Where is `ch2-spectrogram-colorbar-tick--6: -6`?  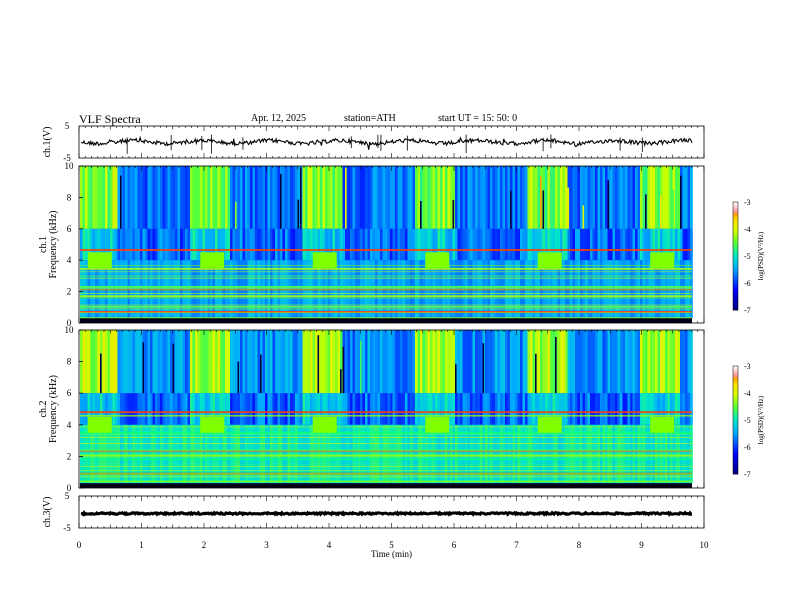
ch2-spectrogram-colorbar-tick--6: -6 is located at coordinates (747, 447).